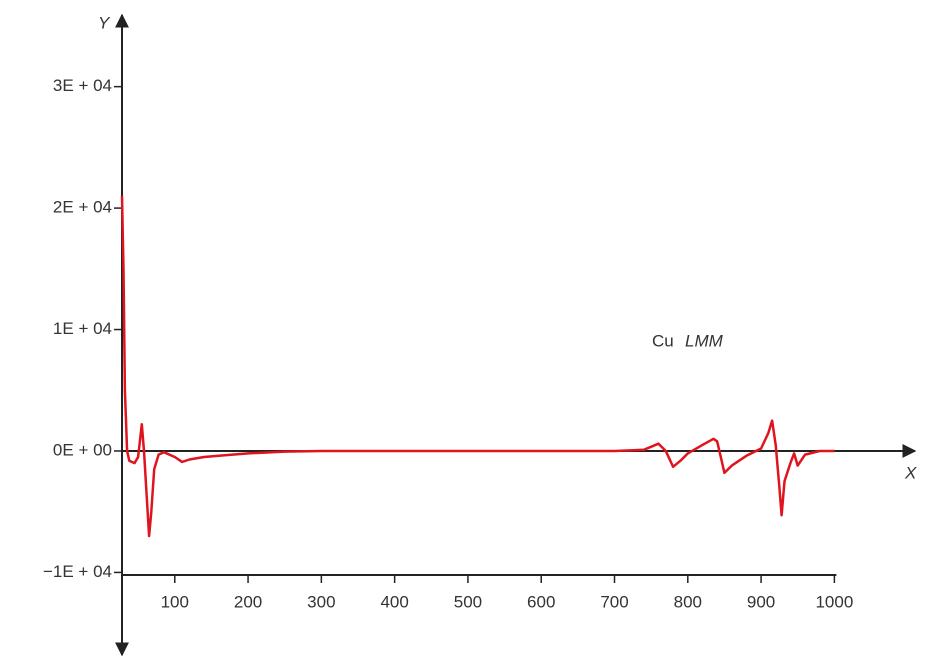 Image resolution: width=928 pixels, height=666 pixels. Describe the element at coordinates (614, 601) in the screenshot. I see `x-tick-label: 700` at that location.